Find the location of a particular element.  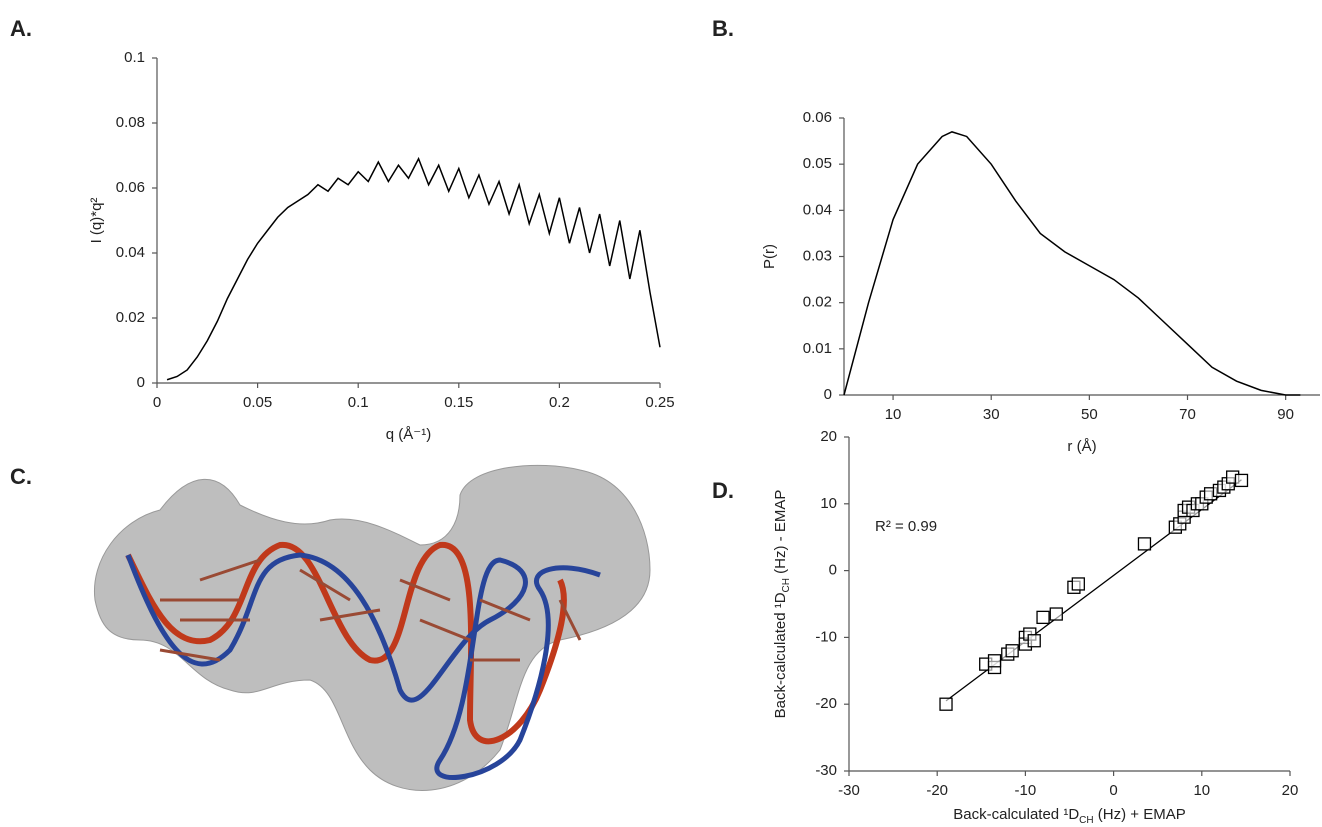

y-axis-label: Back-calculated ¹DCH (Hz) - EMAP is located at coordinates (782, 604).